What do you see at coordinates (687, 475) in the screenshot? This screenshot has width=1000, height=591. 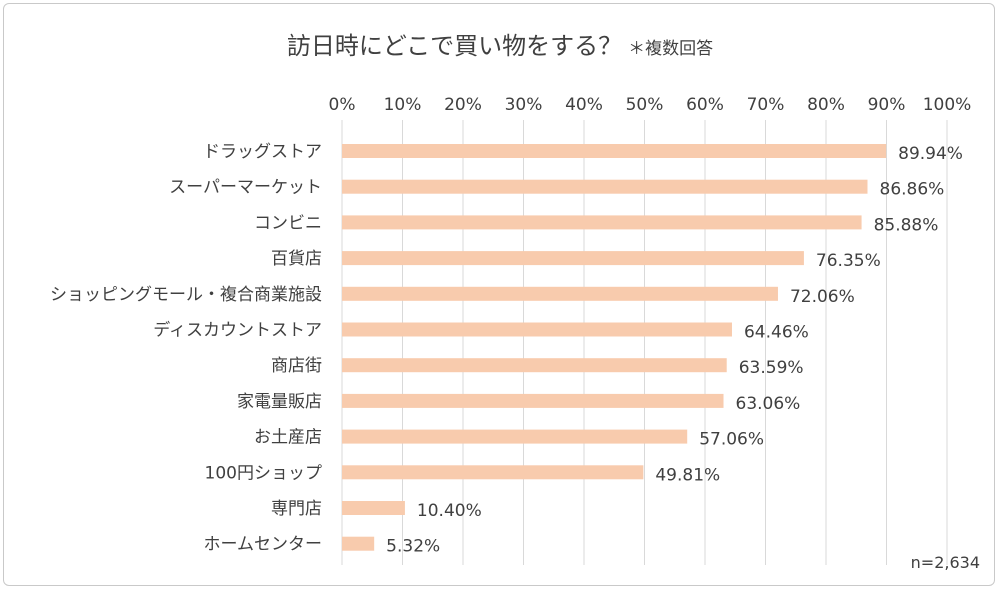 I see `data-label: 49.81%` at bounding box center [687, 475].